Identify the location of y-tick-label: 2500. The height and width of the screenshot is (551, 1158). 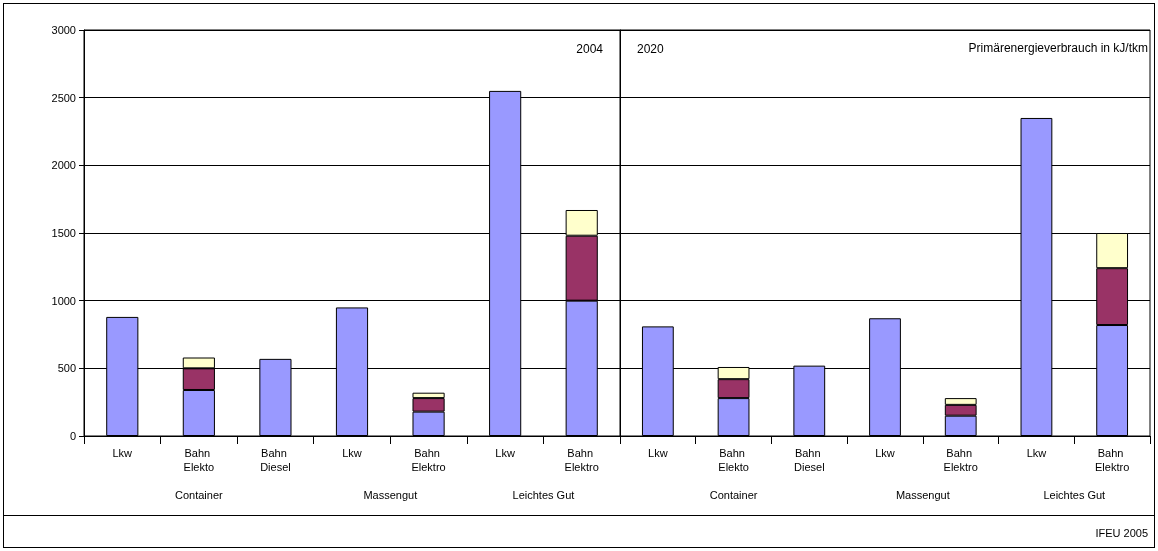
(63, 97).